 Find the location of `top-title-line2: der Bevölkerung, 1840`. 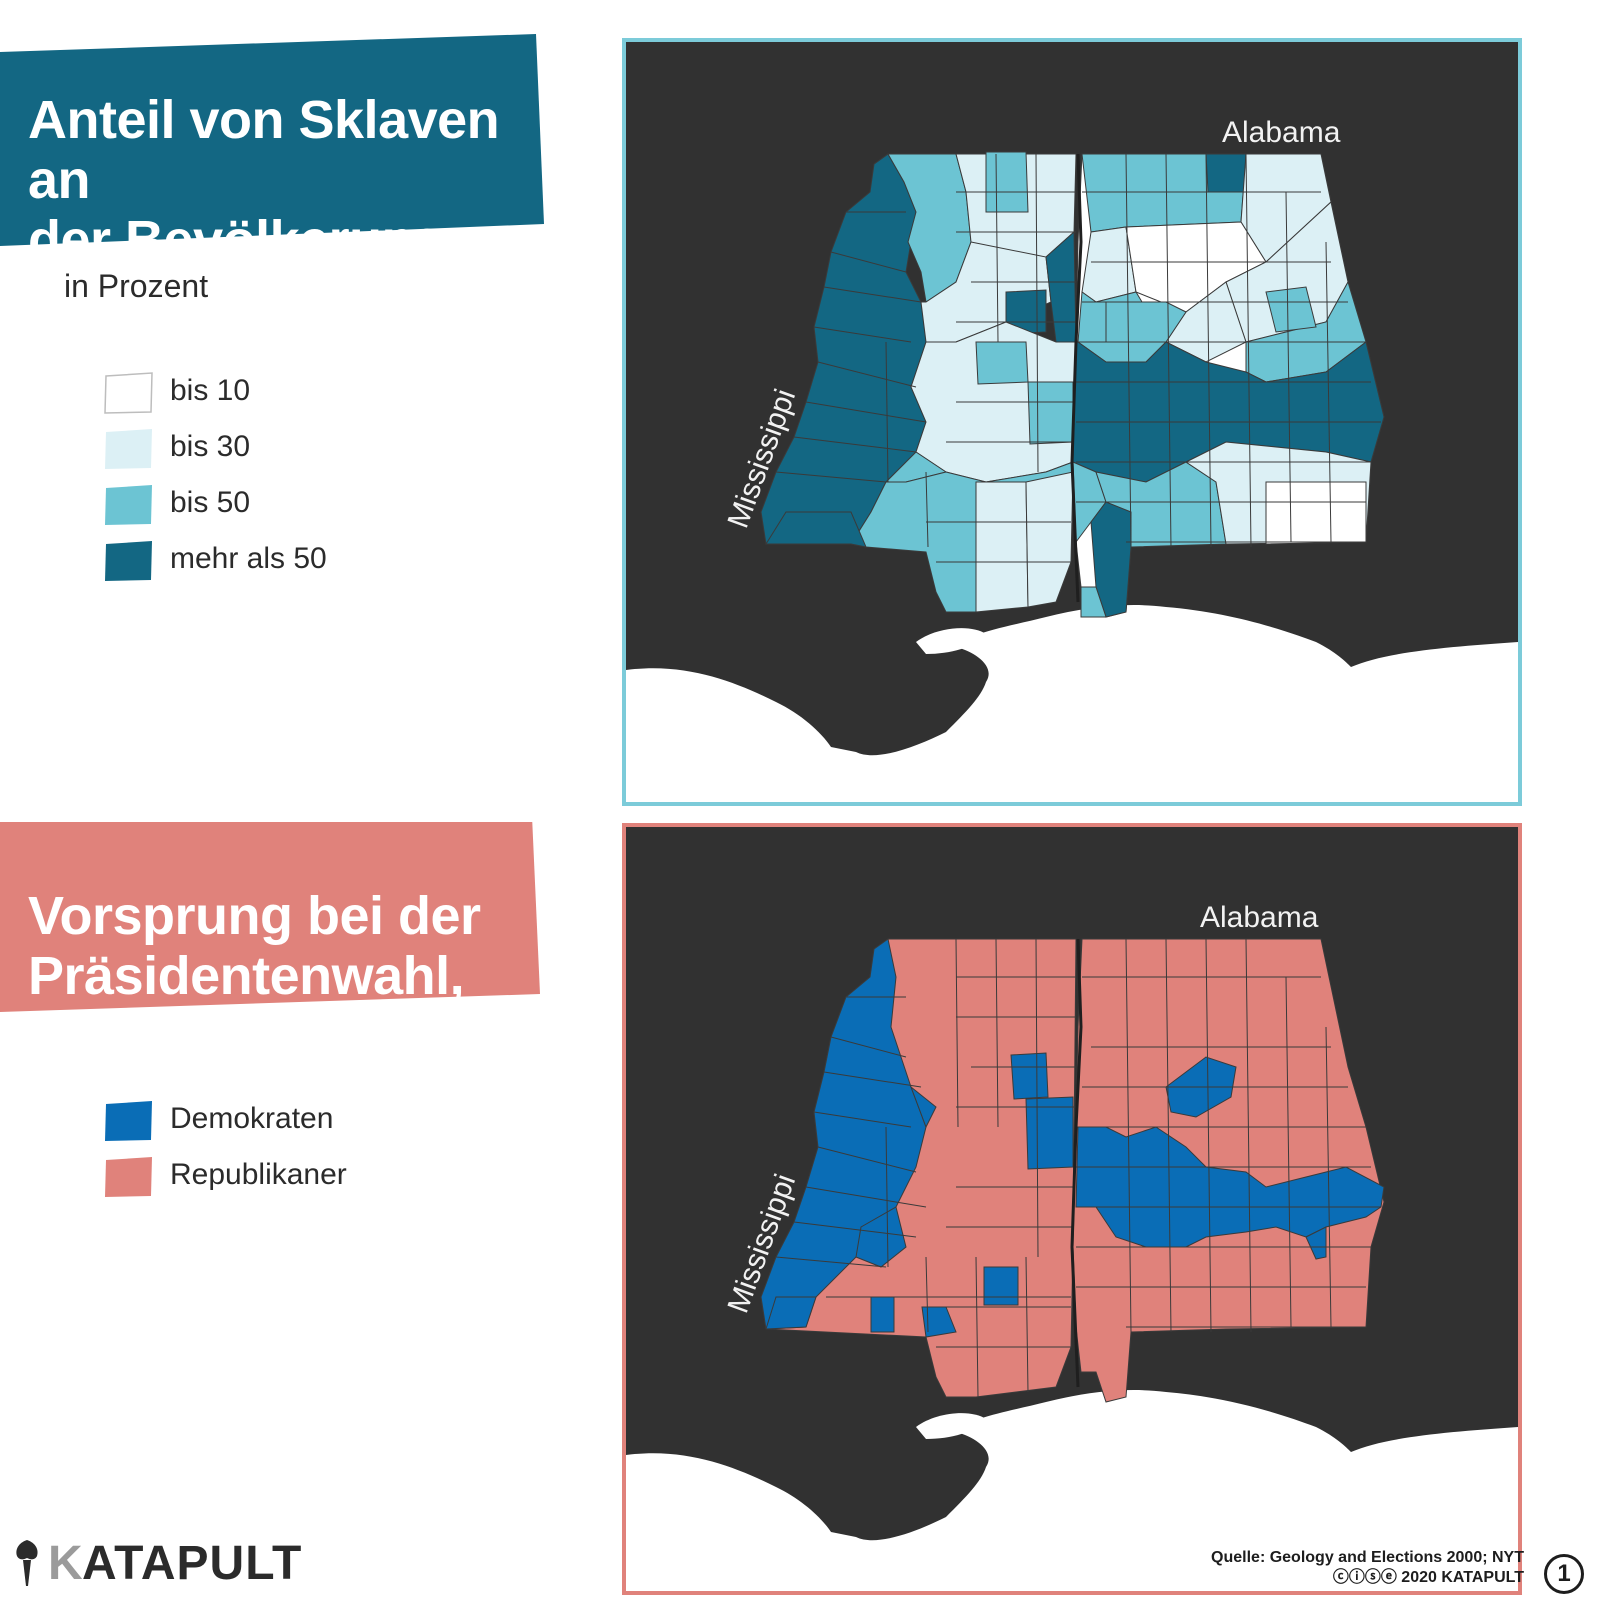

top-title-line2: der Bevölkerung, 1840 is located at coordinates (245, 270).